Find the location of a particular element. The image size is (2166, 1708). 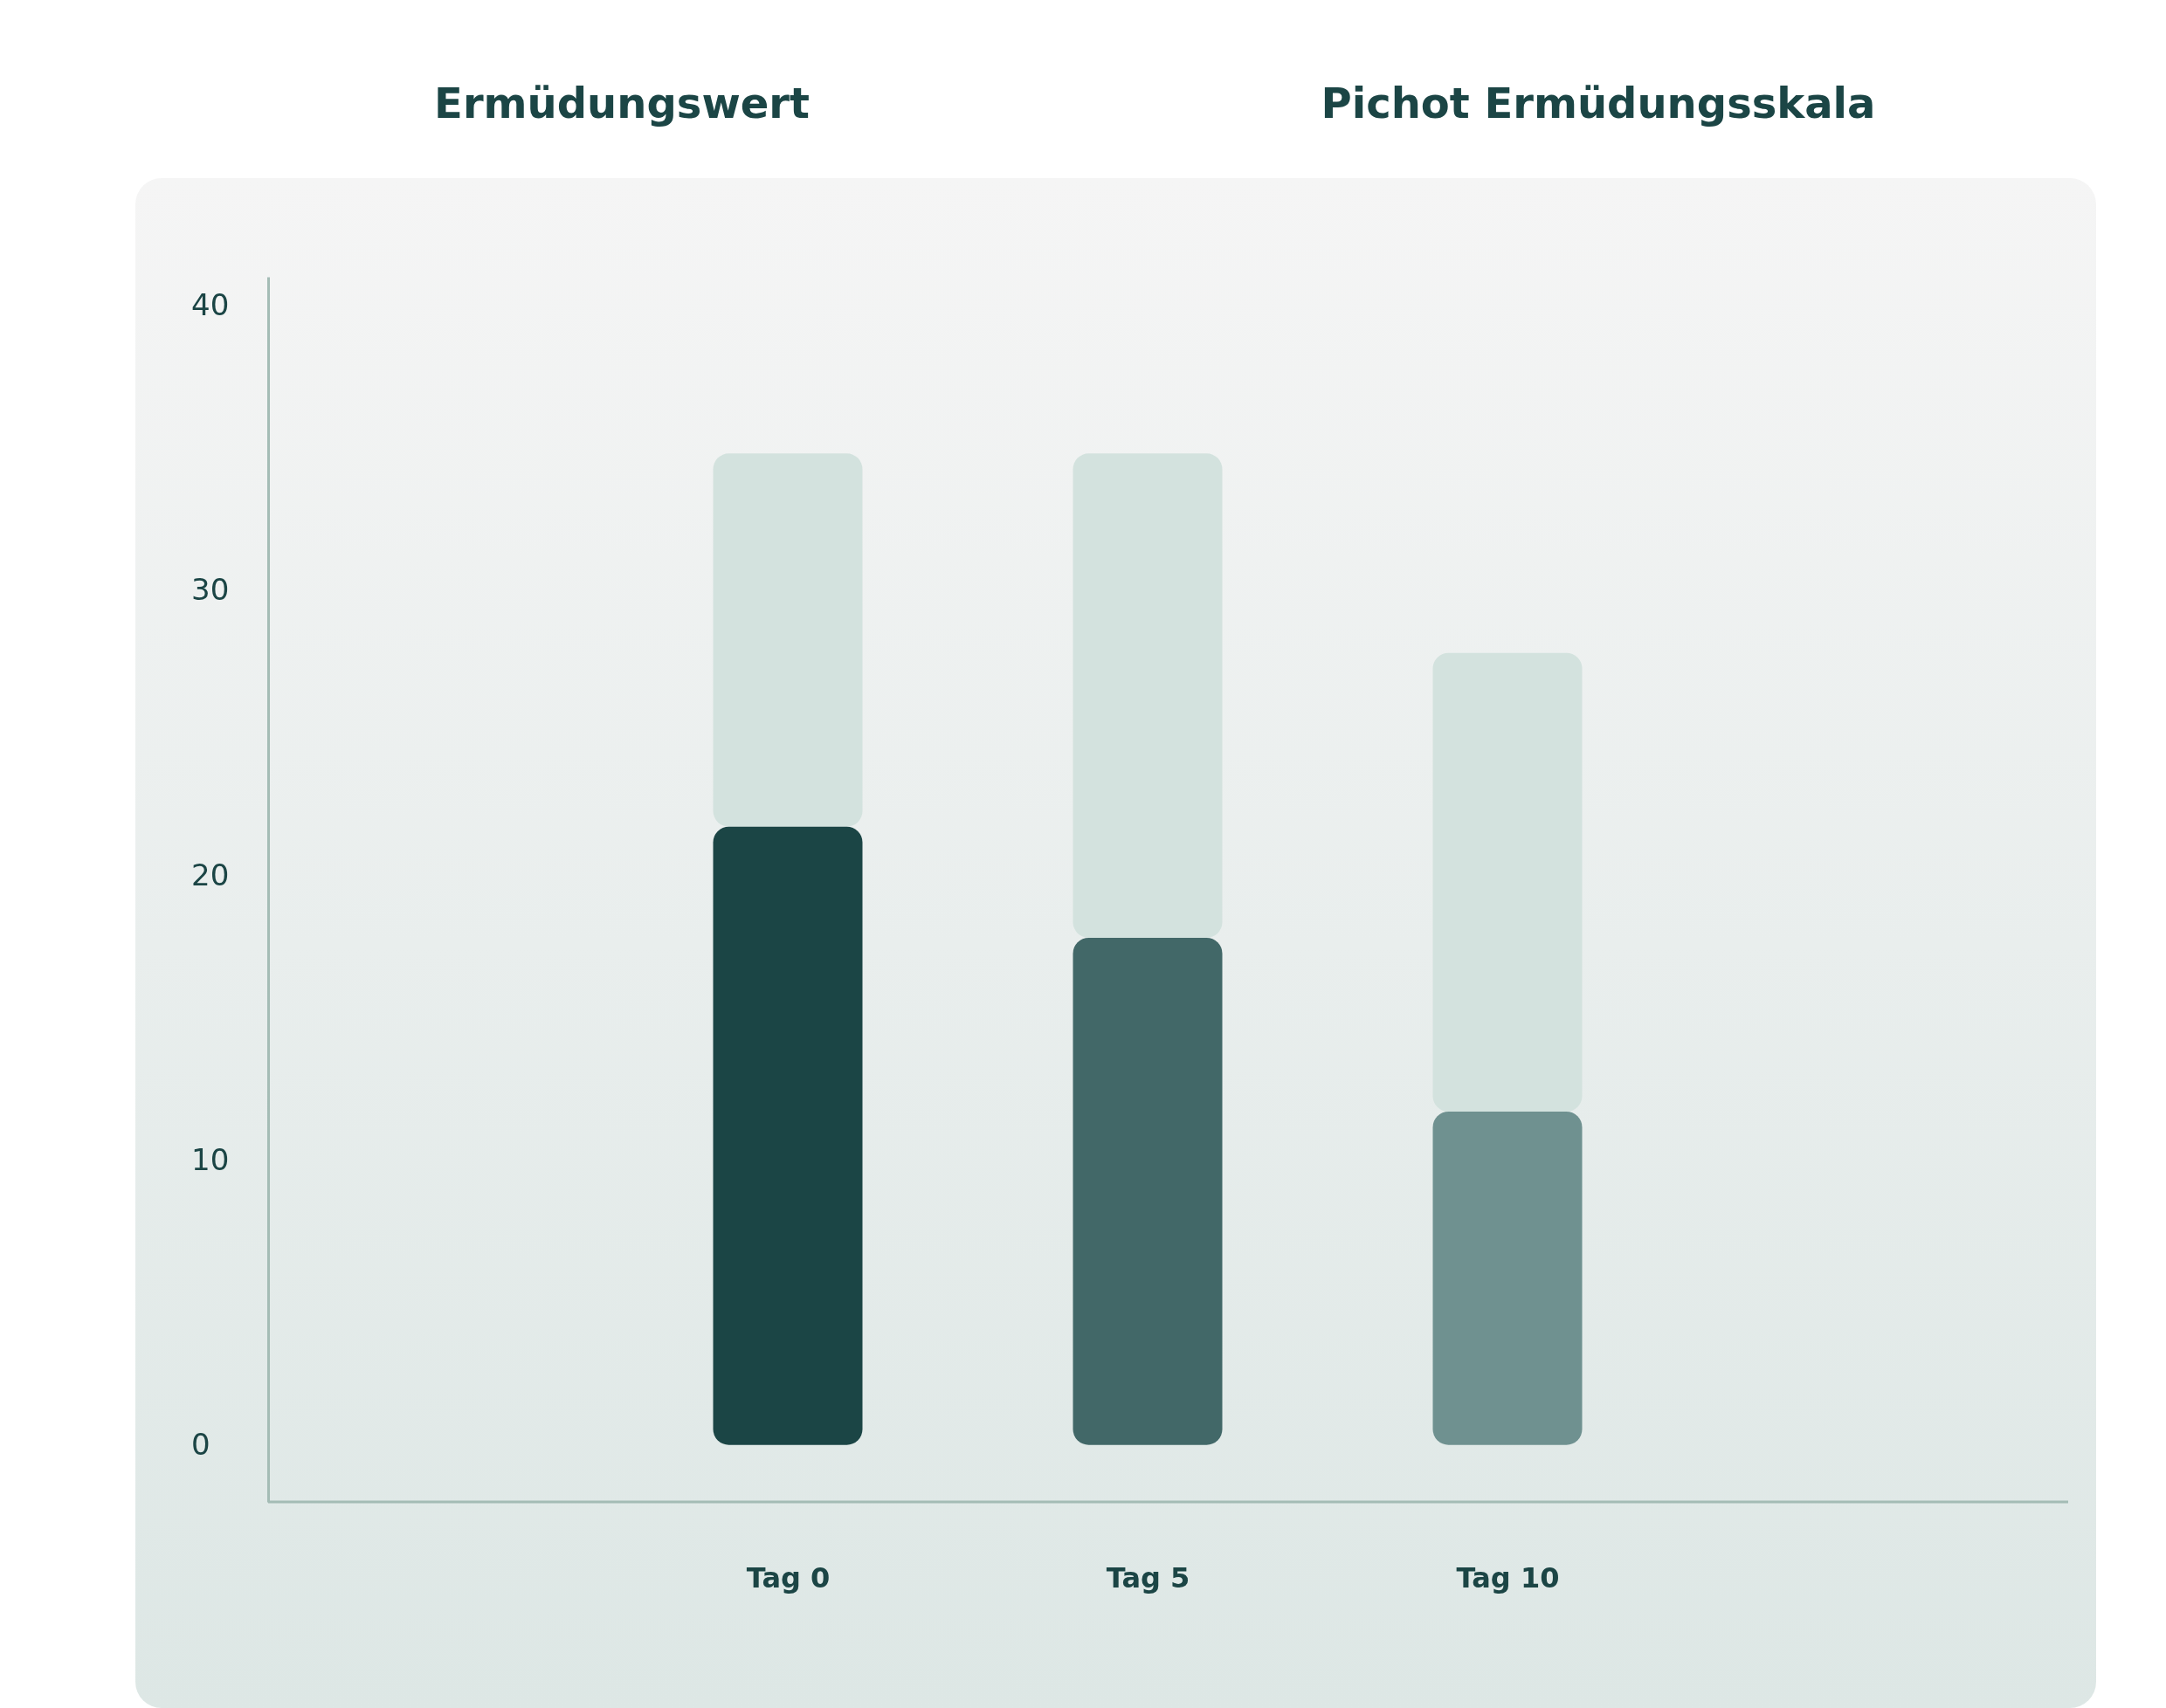

y-tick-label: 40 is located at coordinates (210, 305).